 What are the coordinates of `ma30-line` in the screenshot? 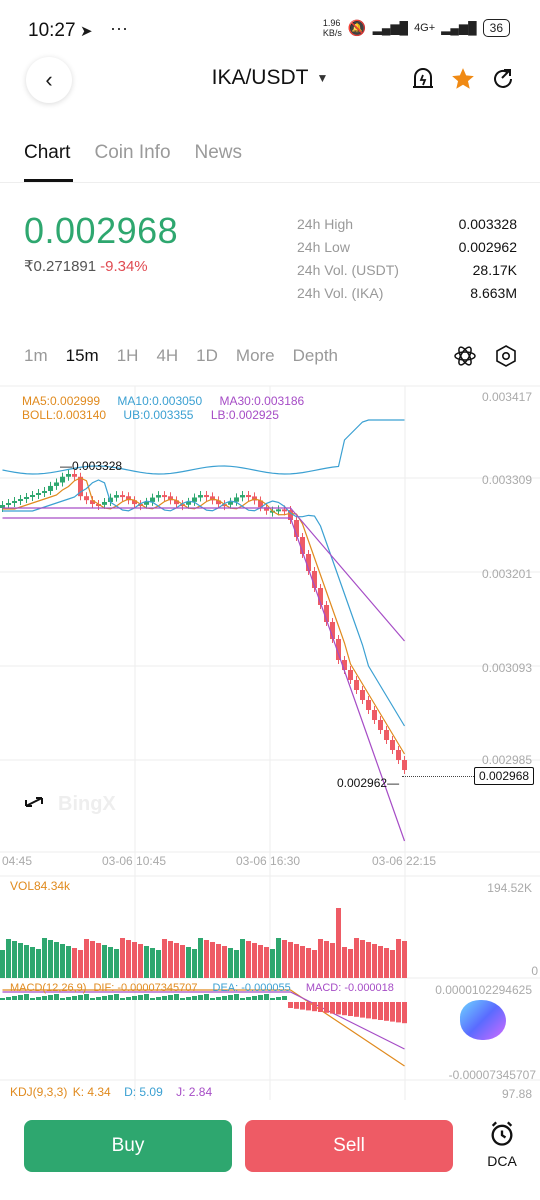 It's located at (203, 574).